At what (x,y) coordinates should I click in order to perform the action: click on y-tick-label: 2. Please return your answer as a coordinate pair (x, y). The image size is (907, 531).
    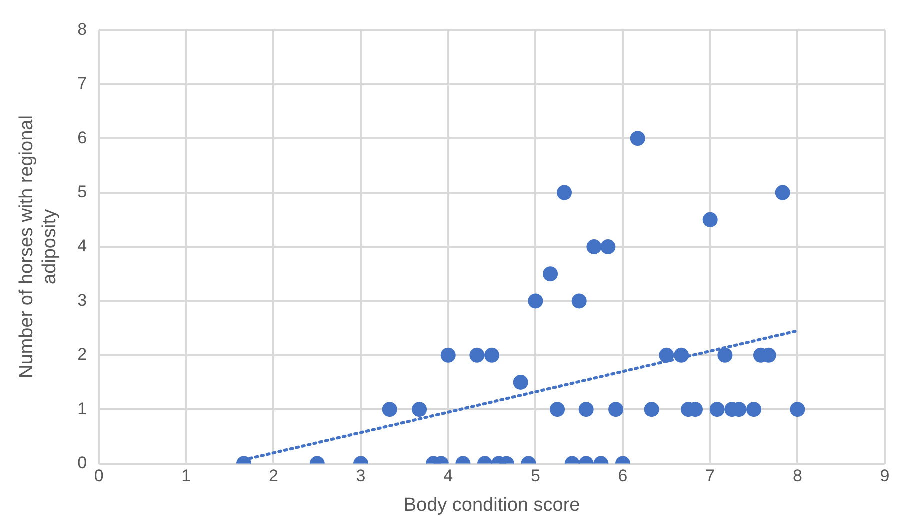
    Looking at the image, I should click on (83, 354).